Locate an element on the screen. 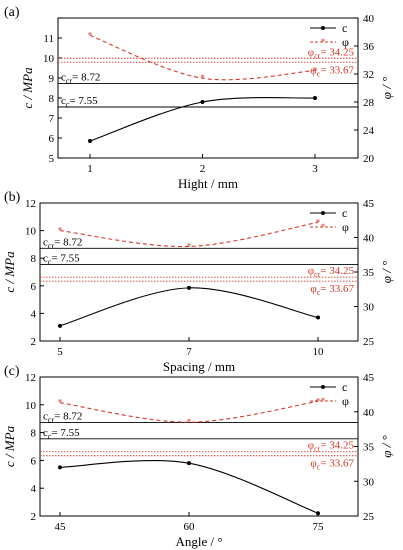 This screenshot has width=403, height=550. x-tick-label: 7 is located at coordinates (189, 352).